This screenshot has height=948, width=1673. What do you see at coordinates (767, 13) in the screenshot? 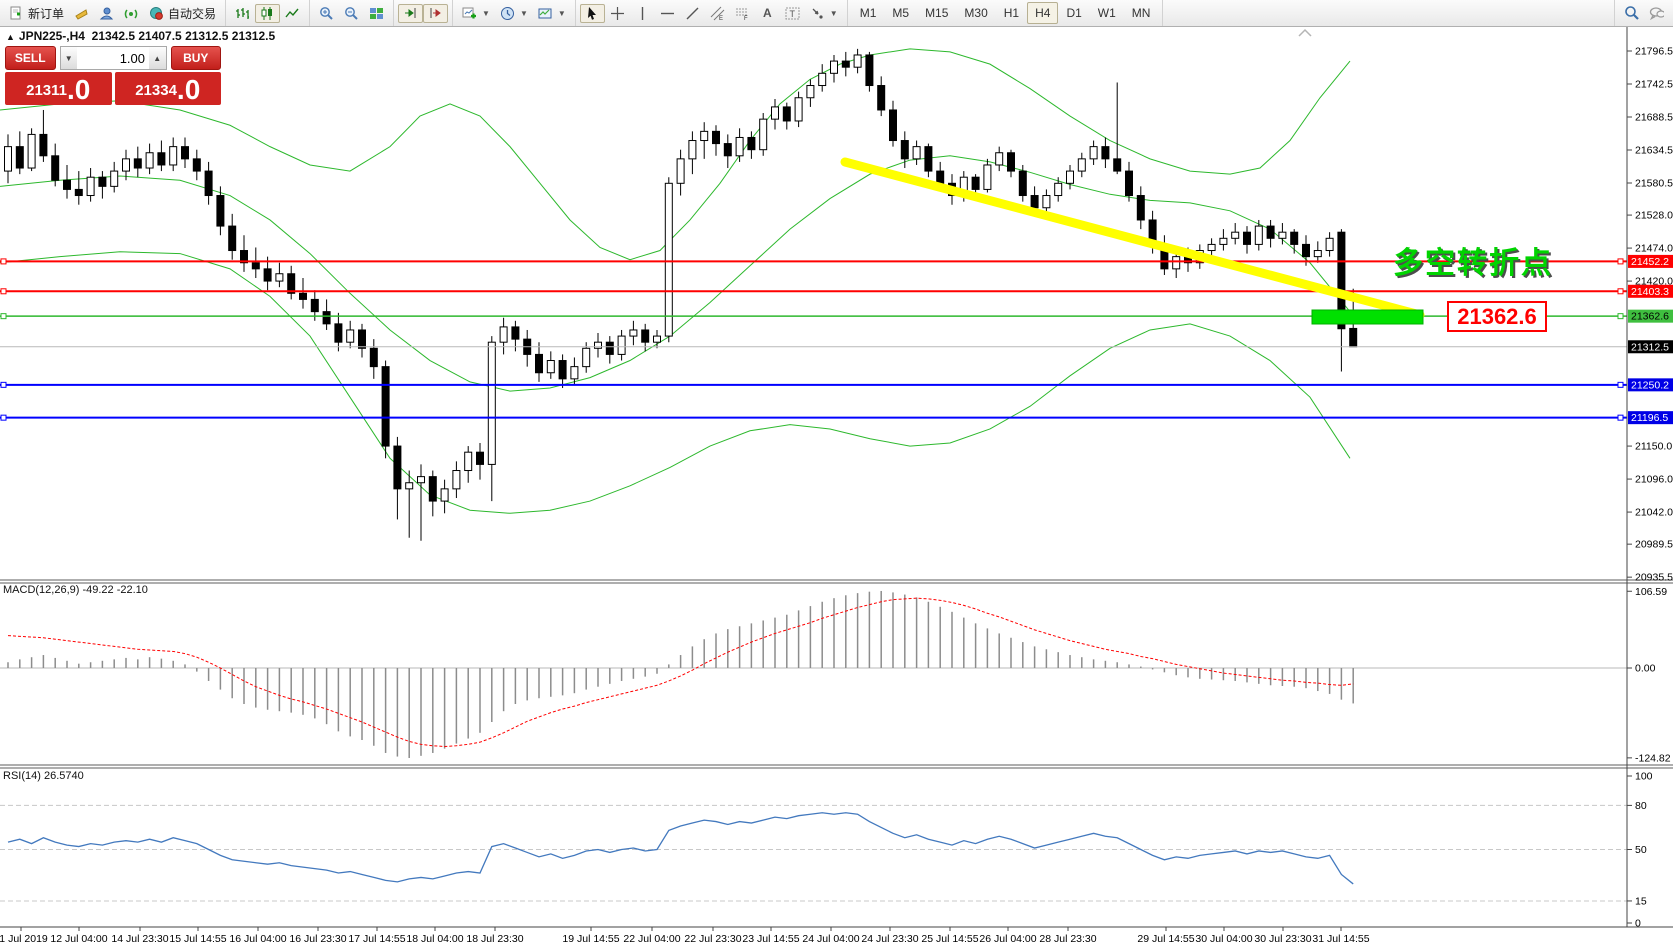
I see `text-button: A` at bounding box center [767, 13].